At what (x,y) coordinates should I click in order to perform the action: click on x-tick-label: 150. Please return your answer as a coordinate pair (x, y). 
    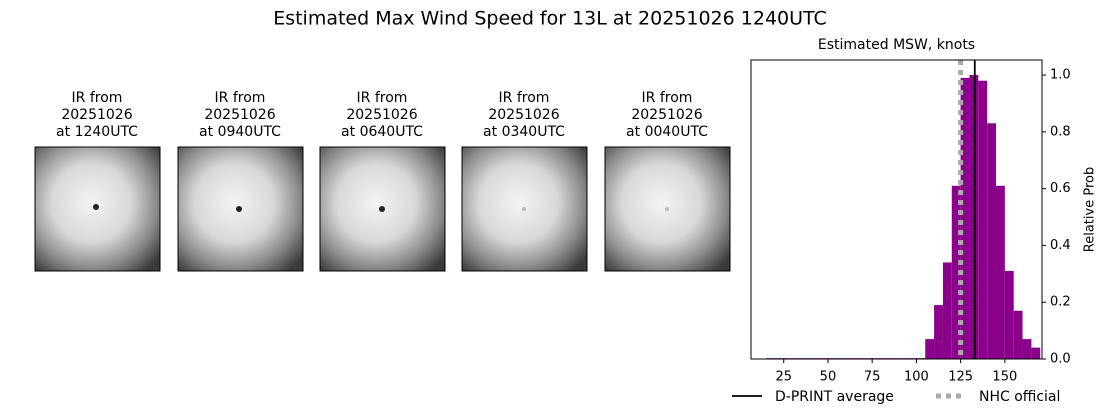
    Looking at the image, I should click on (1004, 377).